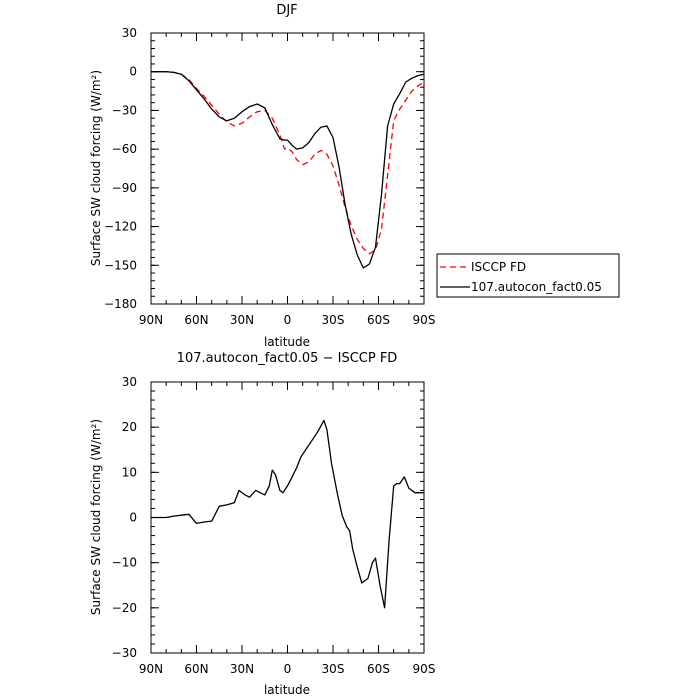 Image resolution: width=700 pixels, height=700 pixels. I want to click on top-x-tick-labels: 90N 60N 30N 0 30S 60S 90S, so click(287, 320).